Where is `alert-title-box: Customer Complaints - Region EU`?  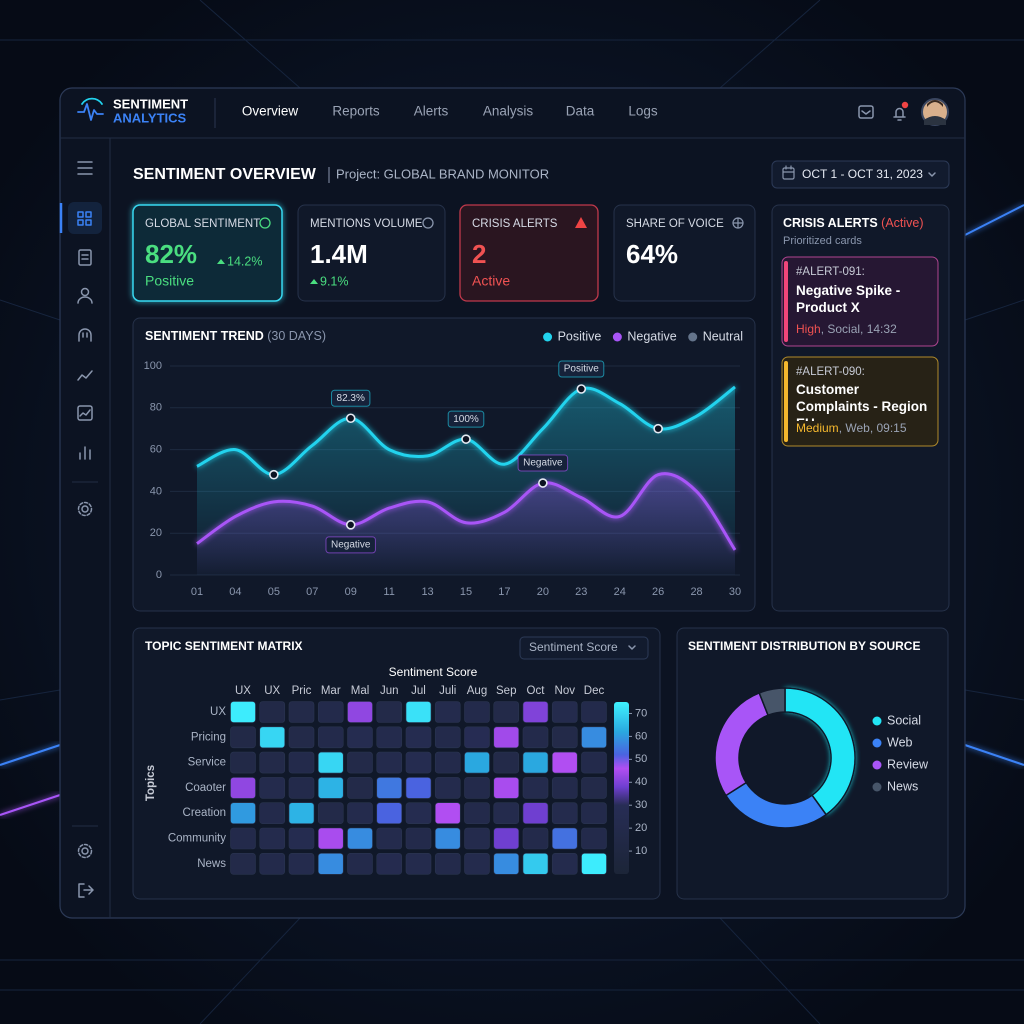
alert-title-box: Customer Complaints - Region EU is located at coordinates (862, 401).